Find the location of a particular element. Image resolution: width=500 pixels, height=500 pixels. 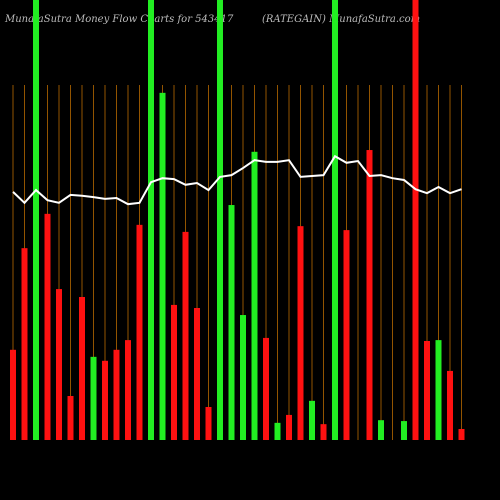

chart-title: MunafaSutra Money Flow Charts for 543417 is located at coordinates (119, 19).